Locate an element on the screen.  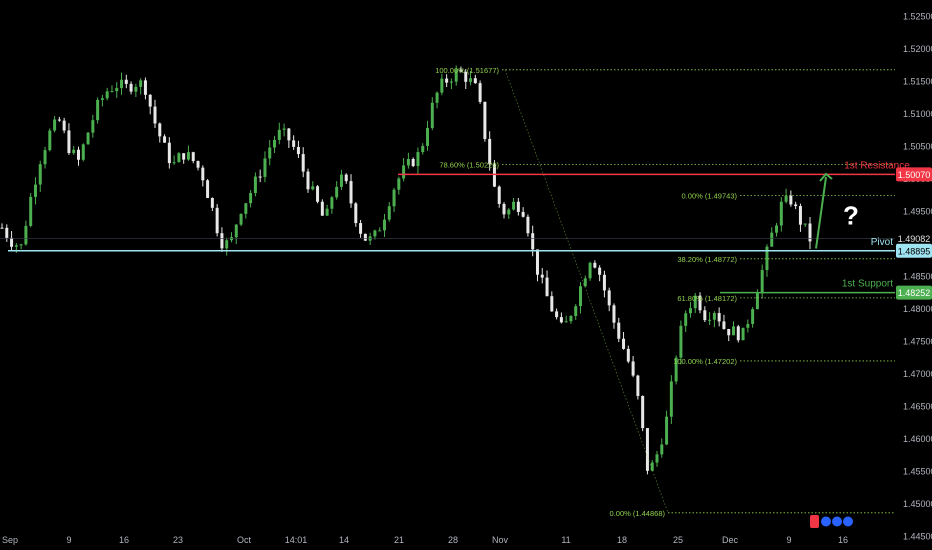
y-tick-label: 1.51000 is located at coordinates (917, 114).